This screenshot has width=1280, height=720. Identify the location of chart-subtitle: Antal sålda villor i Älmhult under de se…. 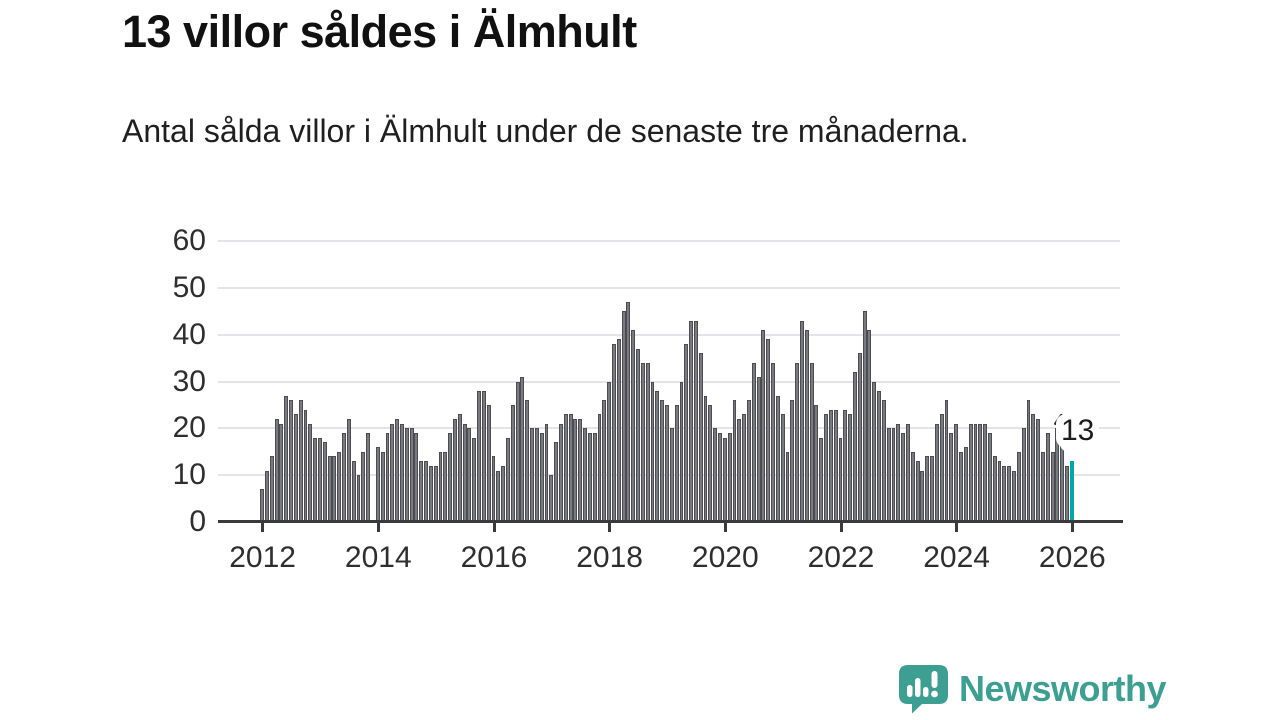
(545, 131).